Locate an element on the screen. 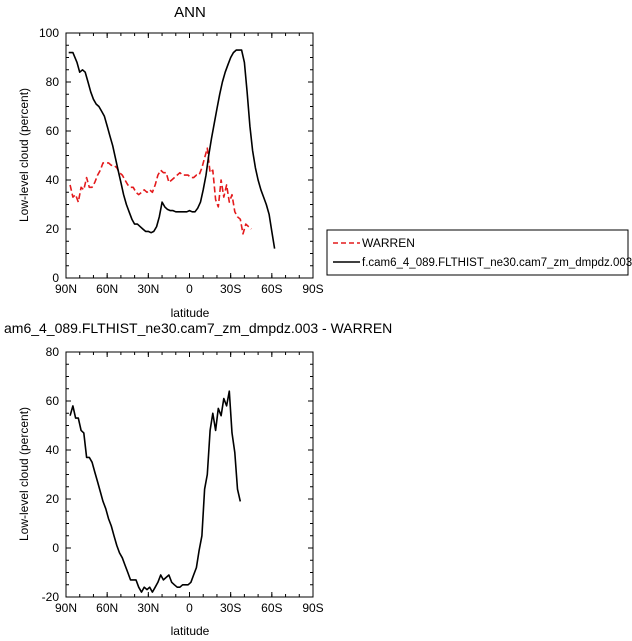  top-panel-series is located at coordinates (172, 149).